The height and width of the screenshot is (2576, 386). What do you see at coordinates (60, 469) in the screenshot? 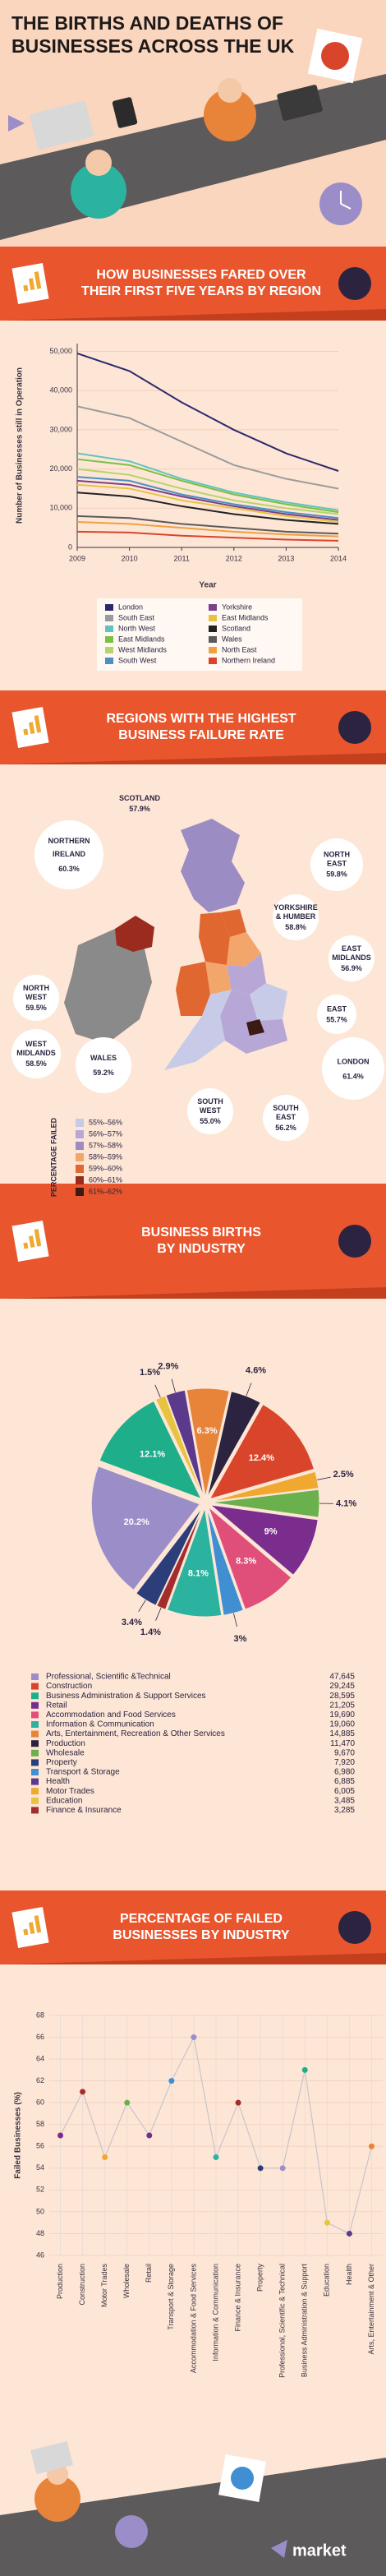
I see `y-tick-label: 20,000` at bounding box center [60, 469].